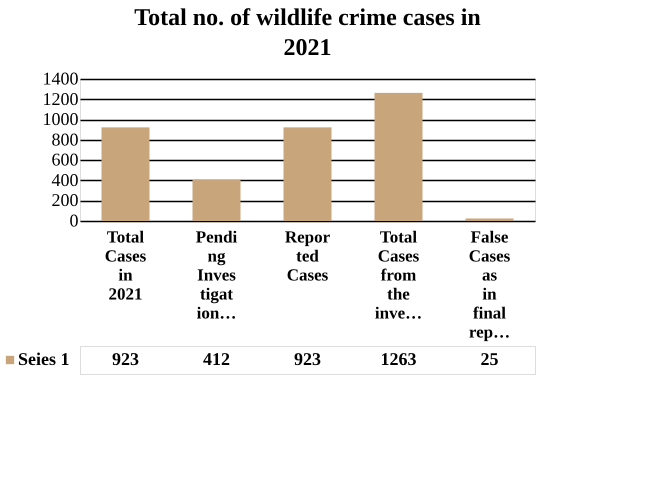 This screenshot has height=486, width=648. What do you see at coordinates (125, 266) in the screenshot?
I see `x-tick-label: Total Cases in 2021` at bounding box center [125, 266].